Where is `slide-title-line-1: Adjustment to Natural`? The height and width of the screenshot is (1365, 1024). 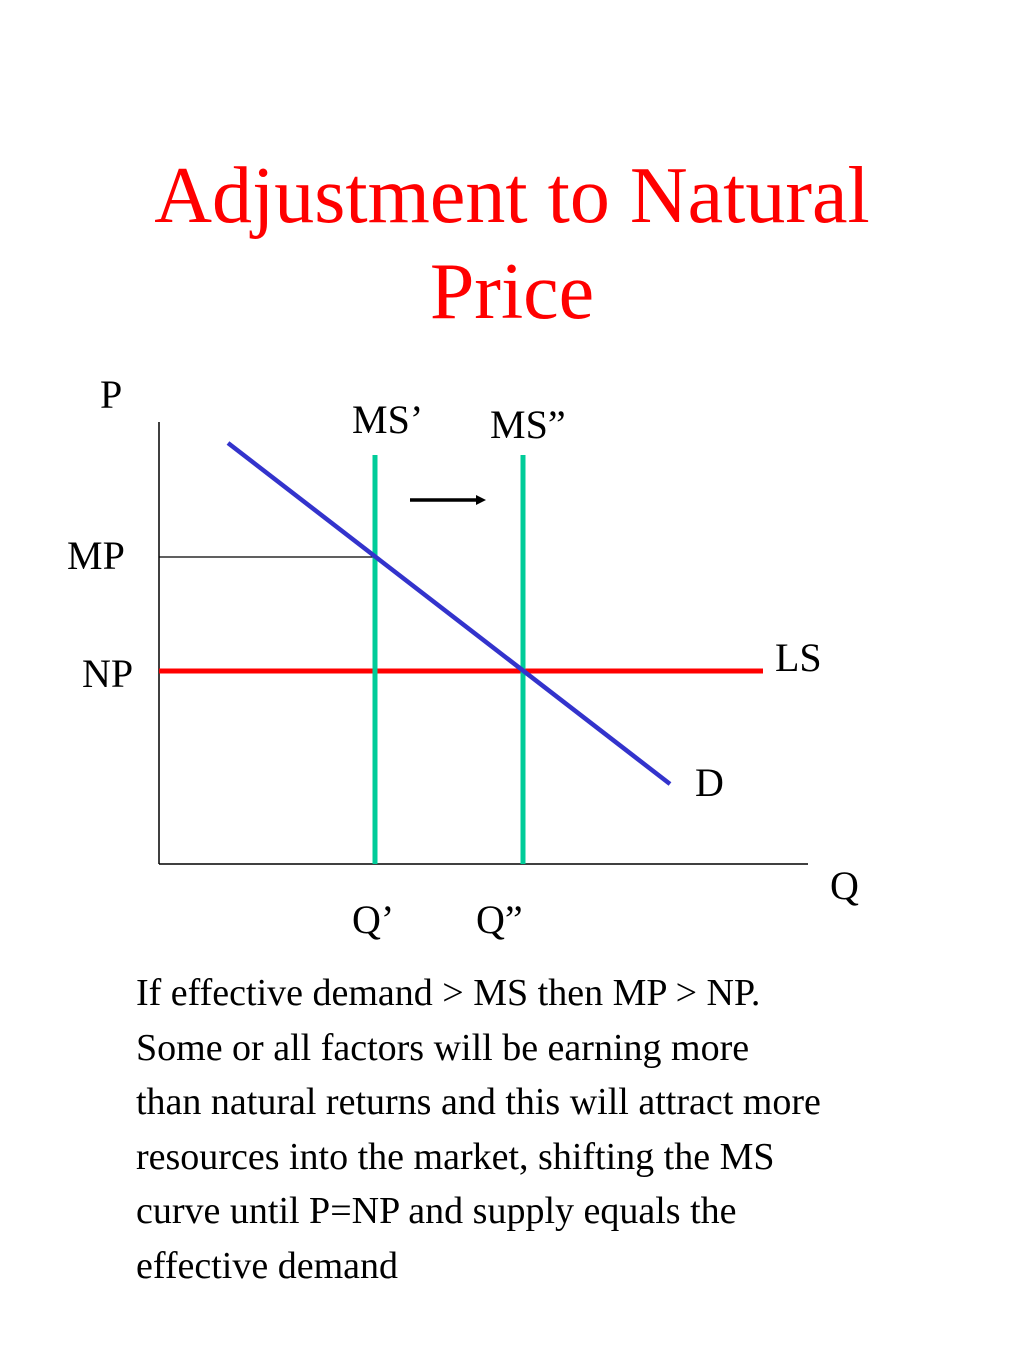
slide-title-line-1: Adjustment to Natural is located at coordinates (512, 196).